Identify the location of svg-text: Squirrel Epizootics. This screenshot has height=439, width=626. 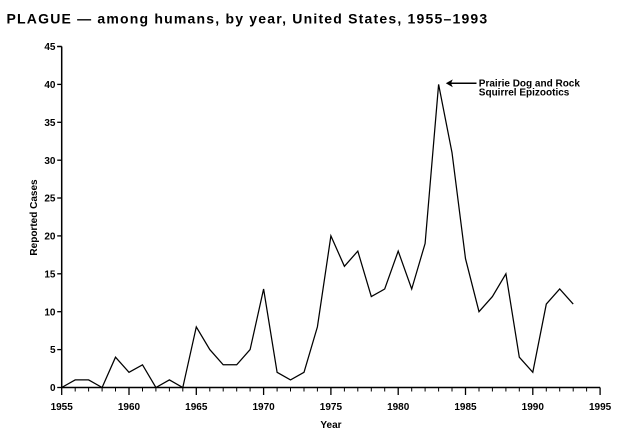
(524, 93).